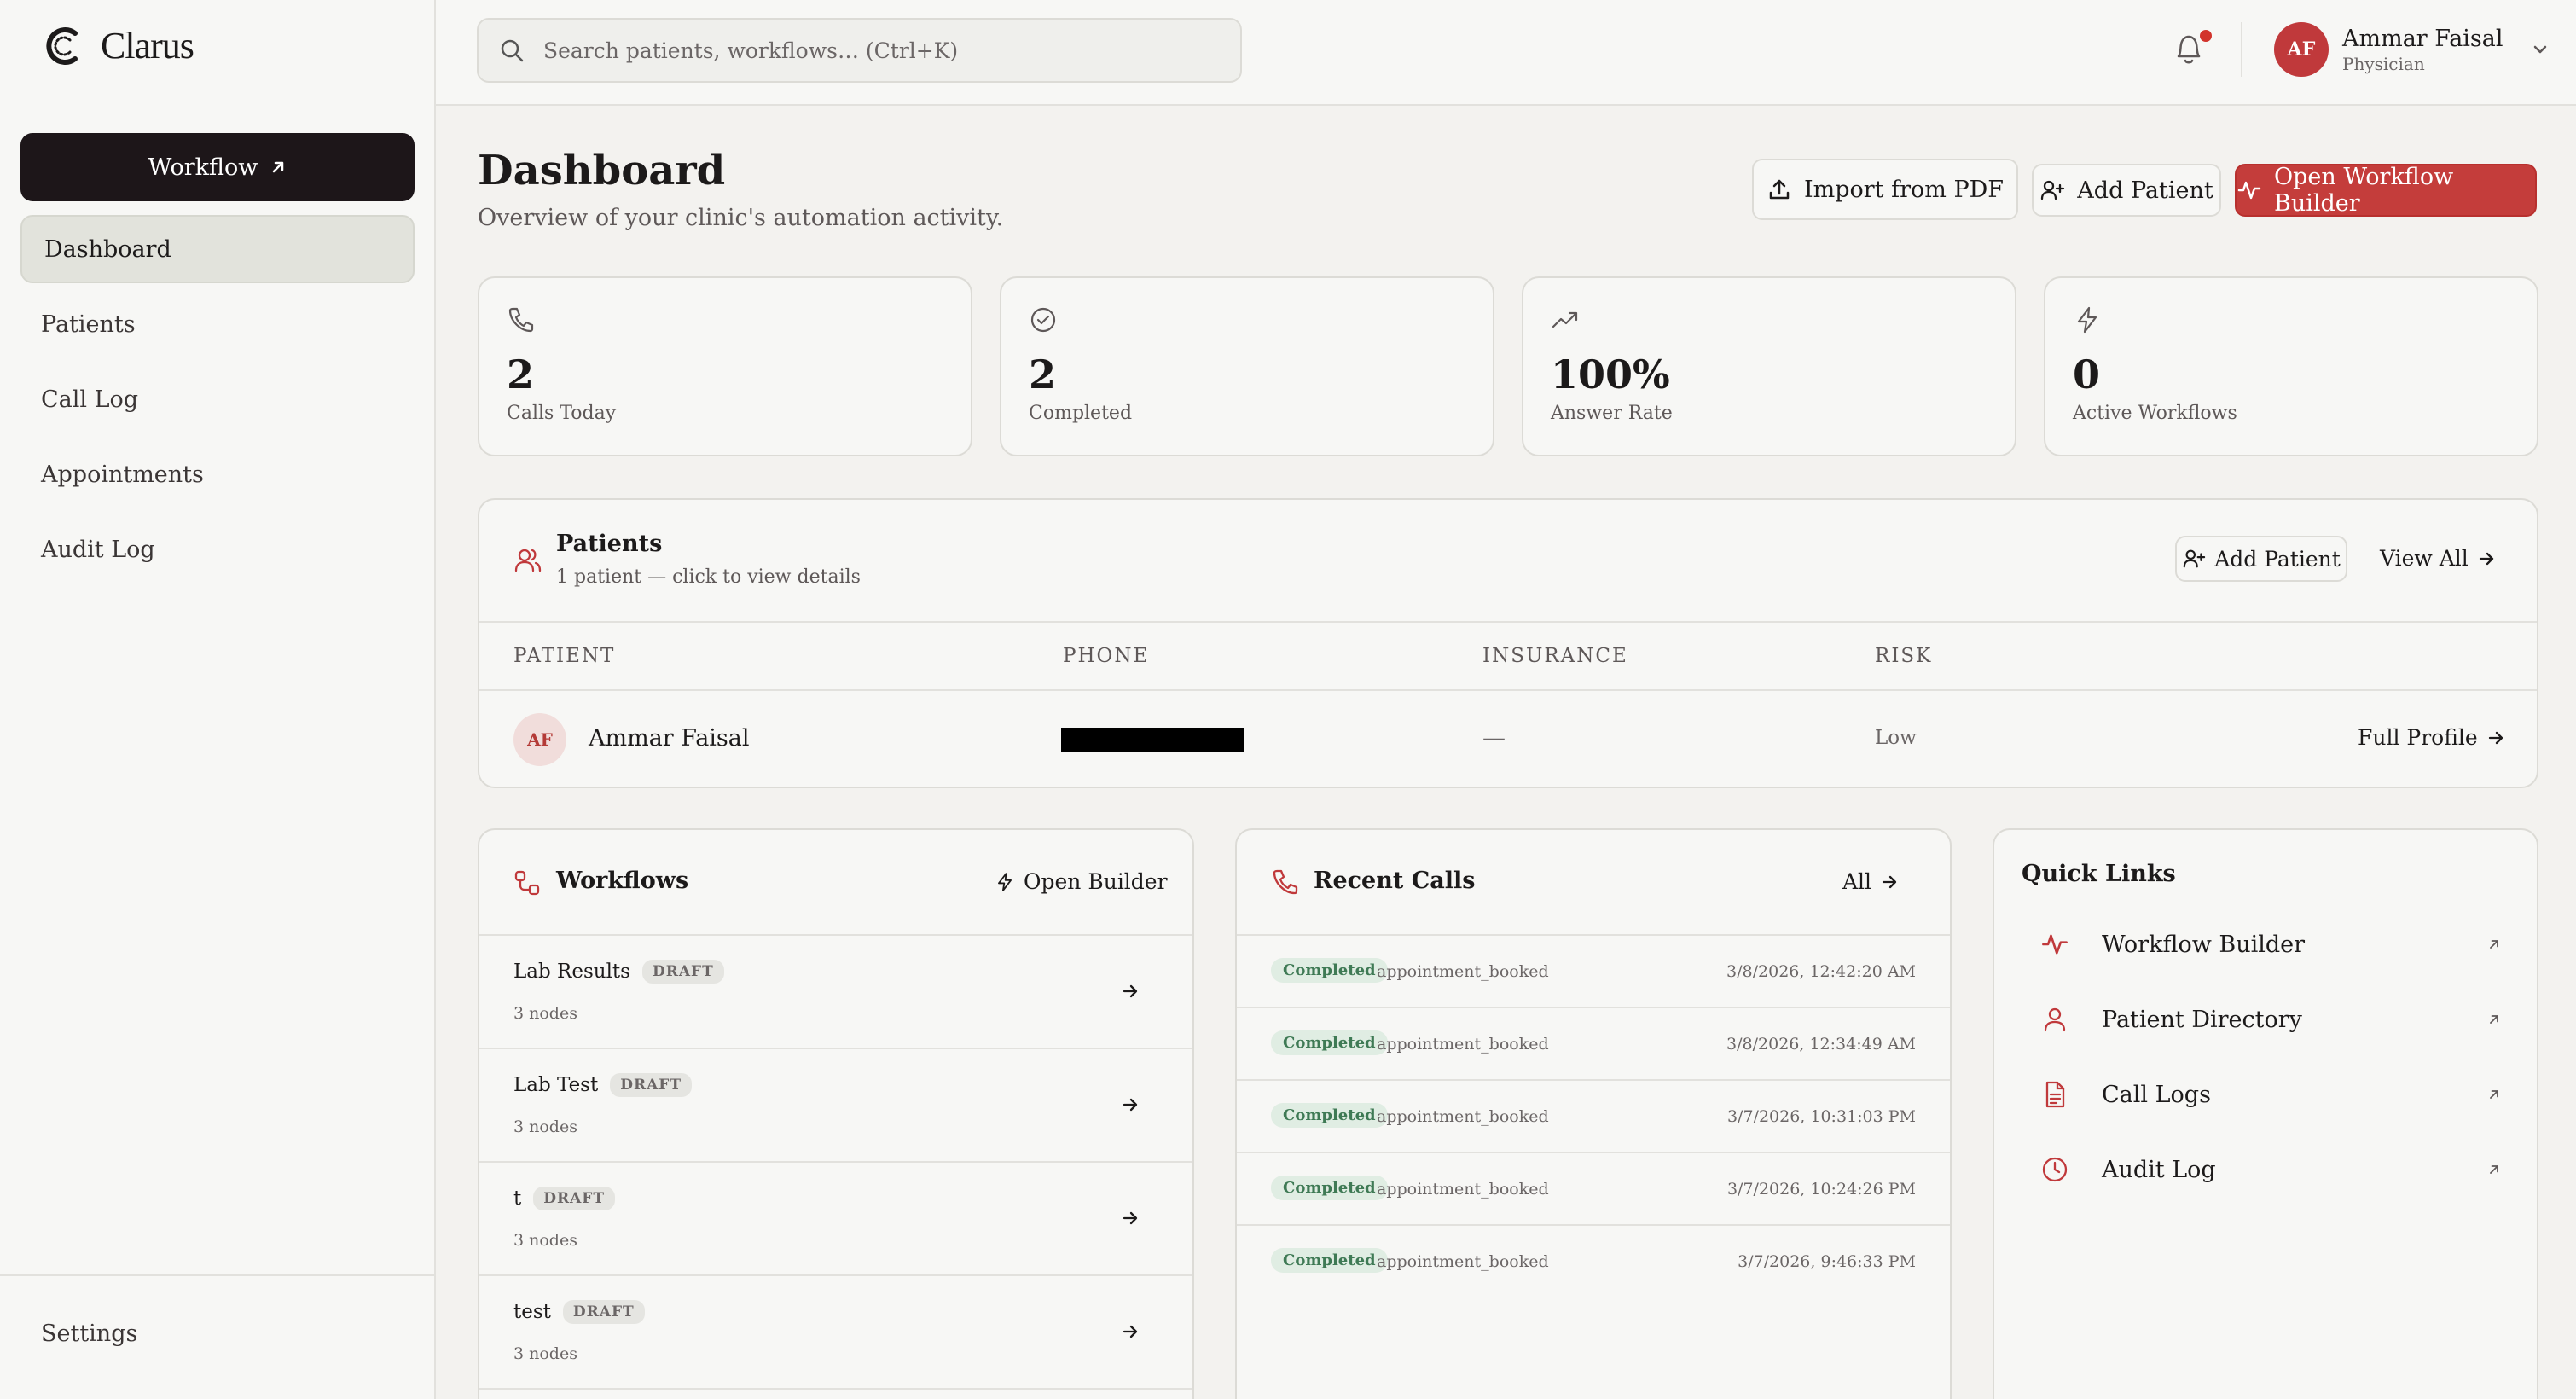 This screenshot has width=2576, height=1399. What do you see at coordinates (89, 1334) in the screenshot?
I see `sidebar-item-settings: Settings` at bounding box center [89, 1334].